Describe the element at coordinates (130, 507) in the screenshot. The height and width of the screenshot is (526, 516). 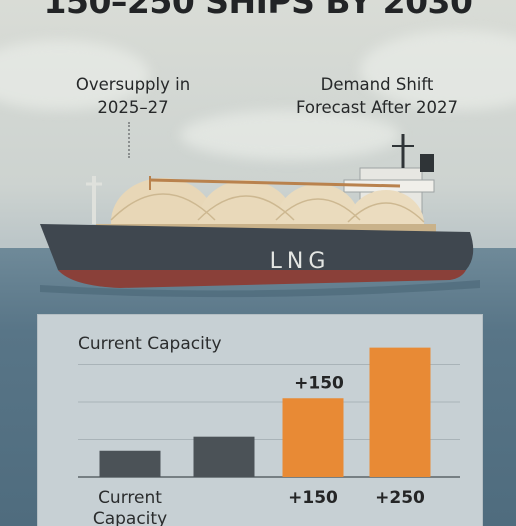
I see `x-tick-label-0: Current Capacity` at that location.